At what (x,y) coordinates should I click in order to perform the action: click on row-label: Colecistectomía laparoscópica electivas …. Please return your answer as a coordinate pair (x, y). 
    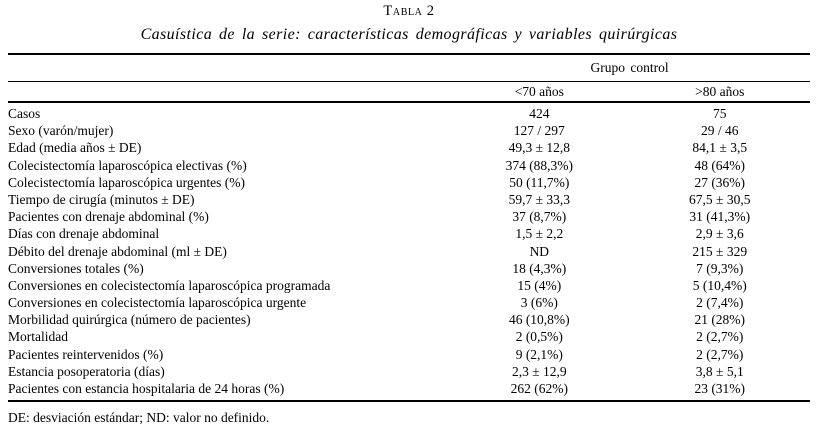
    Looking at the image, I should click on (127, 165).